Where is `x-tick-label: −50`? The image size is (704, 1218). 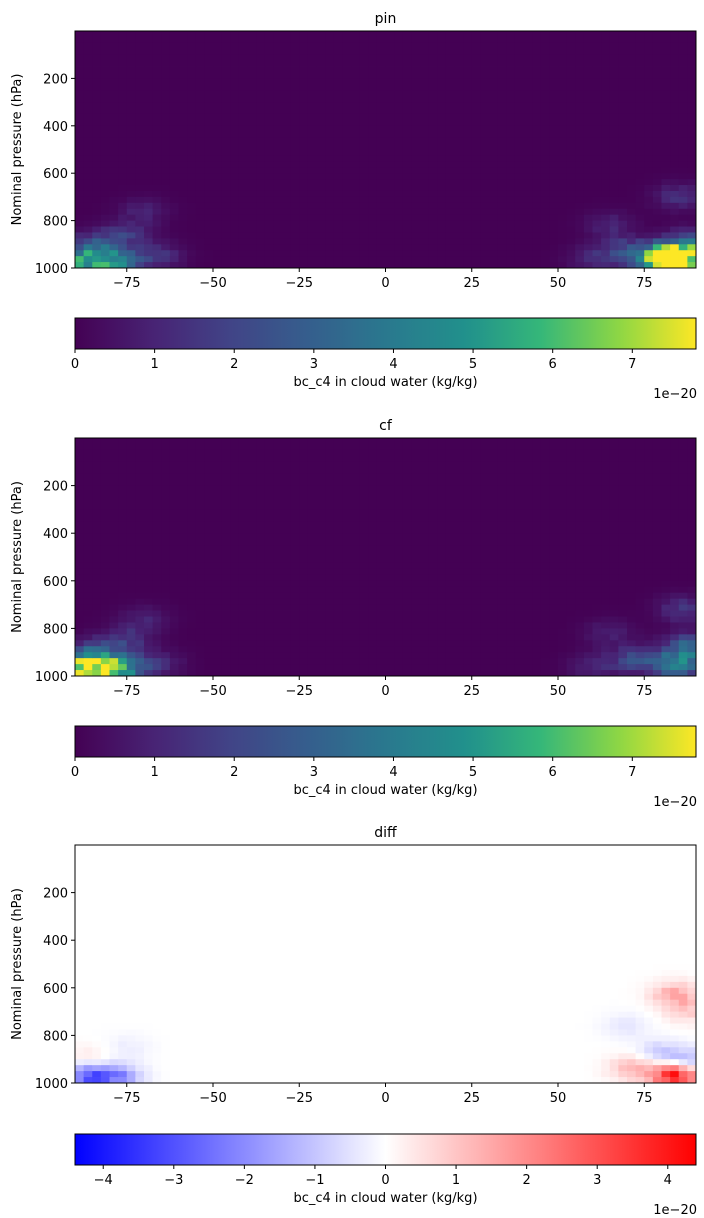
x-tick-label: −50 is located at coordinates (212, 283).